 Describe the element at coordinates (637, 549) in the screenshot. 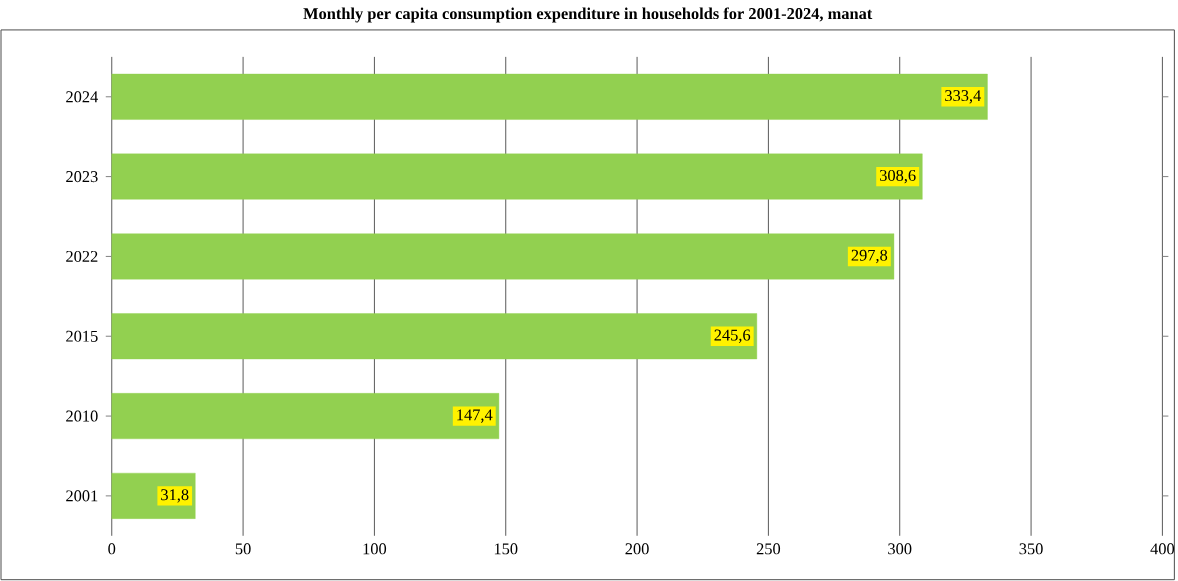

I see `x-tick-label: 200` at that location.